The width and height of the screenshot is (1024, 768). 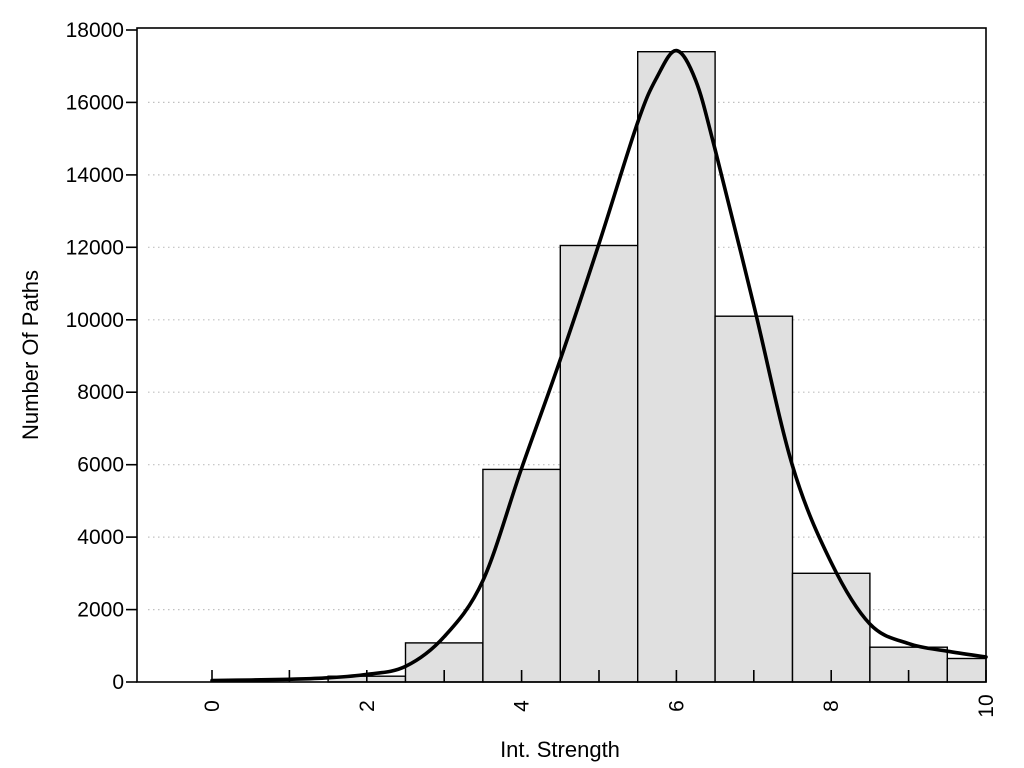 I want to click on x-axis-title: Int. Strength, so click(x=560, y=749).